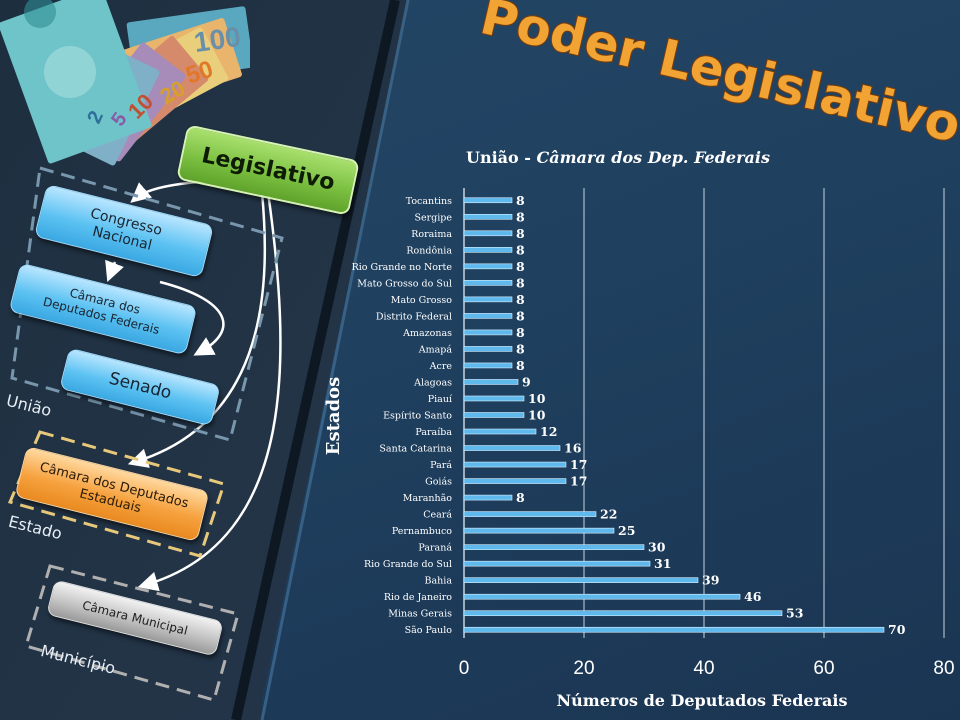 The width and height of the screenshot is (960, 720). Describe the element at coordinates (438, 482) in the screenshot. I see `category-label: Goiás` at that location.